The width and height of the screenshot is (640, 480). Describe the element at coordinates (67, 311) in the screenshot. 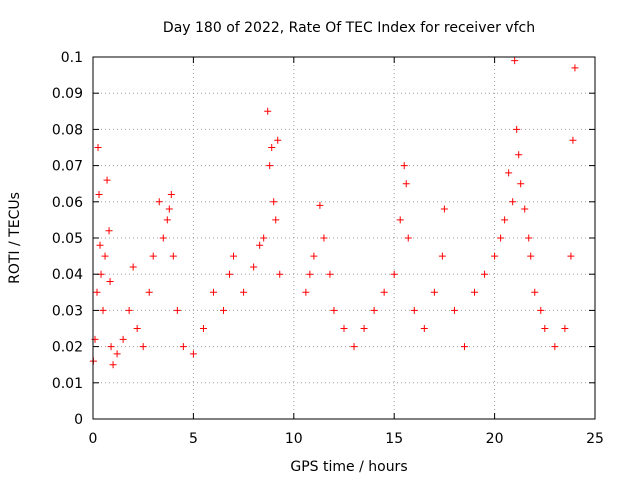

I see `y-tick-label: 0.03` at that location.